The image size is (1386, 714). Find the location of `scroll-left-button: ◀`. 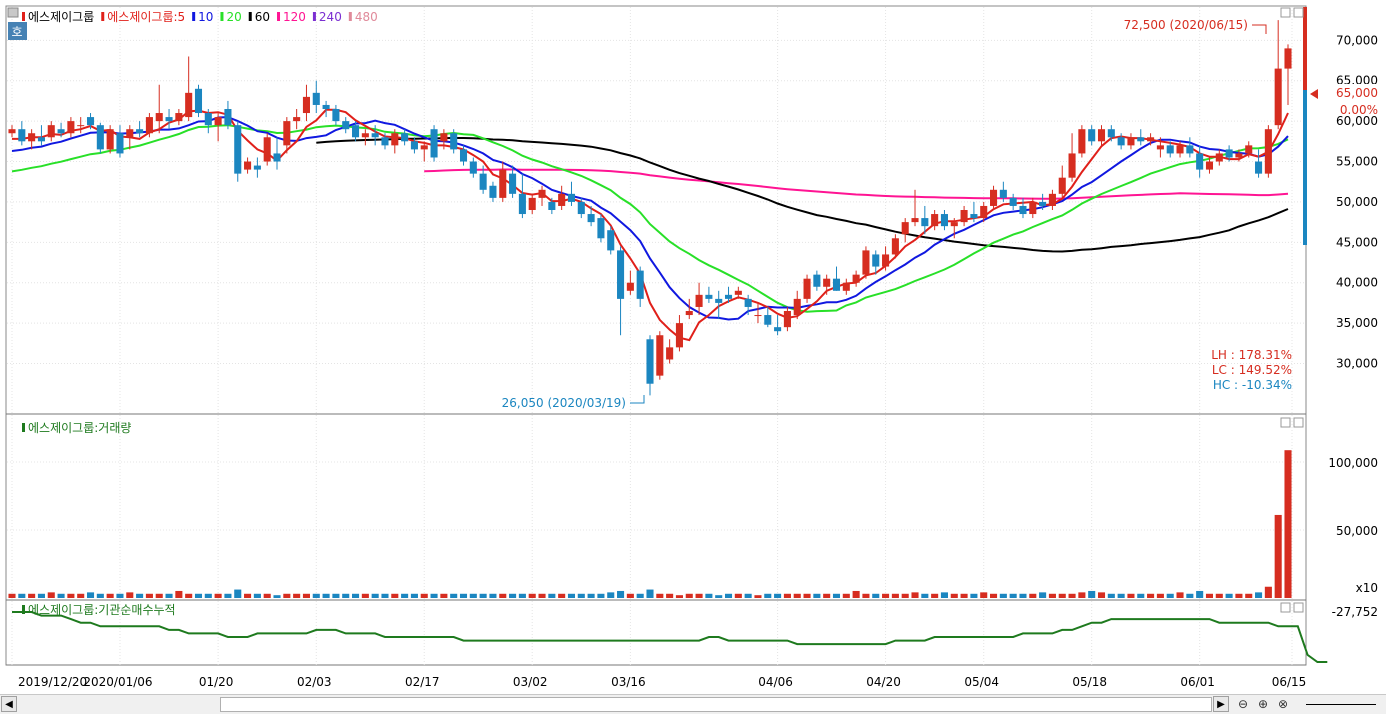

scroll-left-button: ◀ is located at coordinates (9, 704).